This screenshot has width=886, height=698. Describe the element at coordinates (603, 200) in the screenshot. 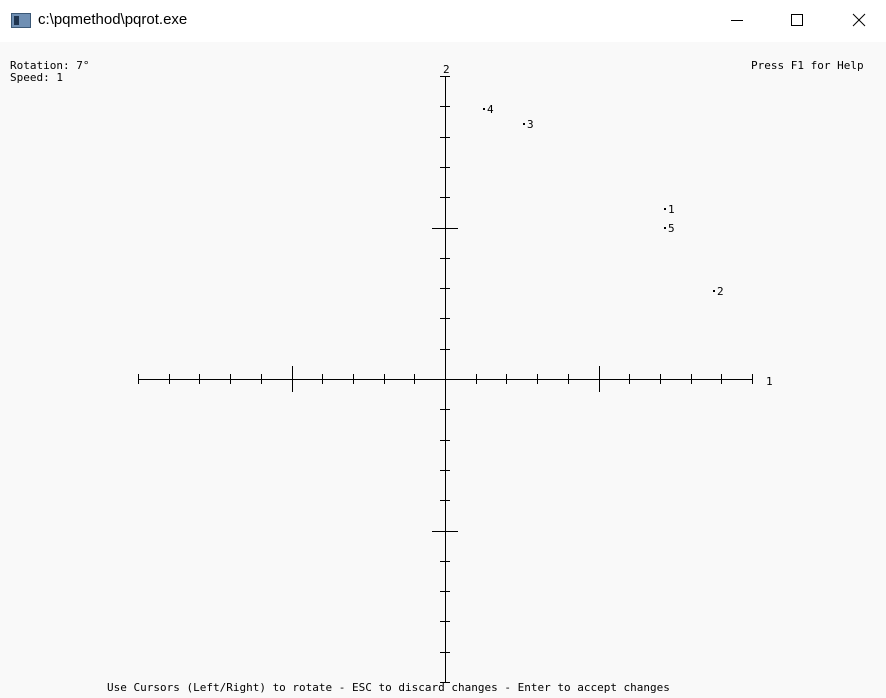

I see `factor-points: 1 2 3 4 5` at that location.